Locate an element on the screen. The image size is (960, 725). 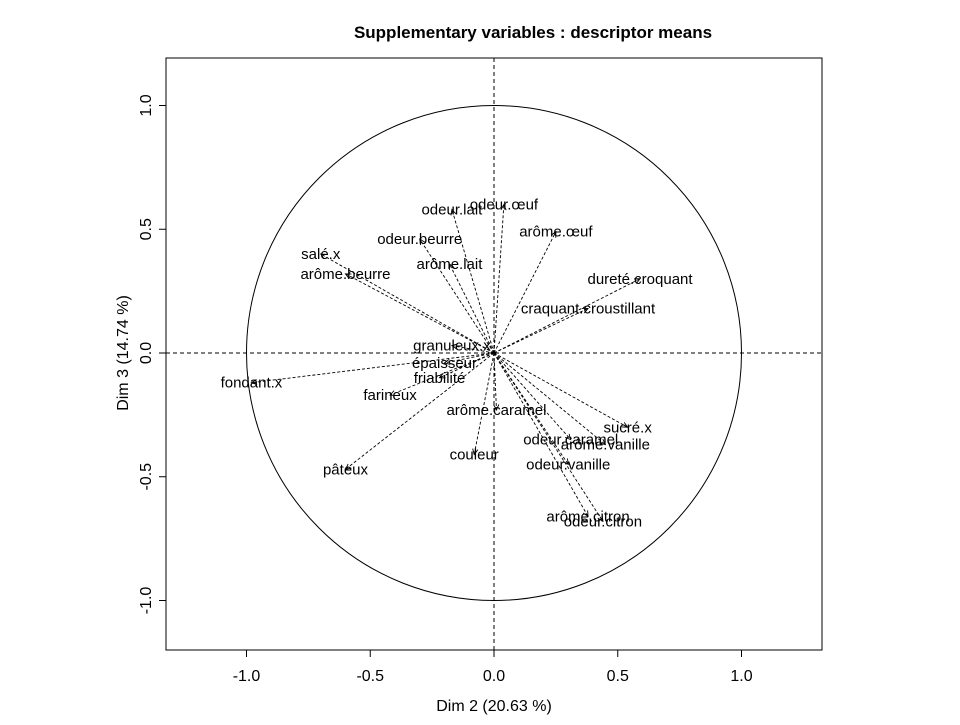
y-tick-label: -1.0 is located at coordinates (146, 601).